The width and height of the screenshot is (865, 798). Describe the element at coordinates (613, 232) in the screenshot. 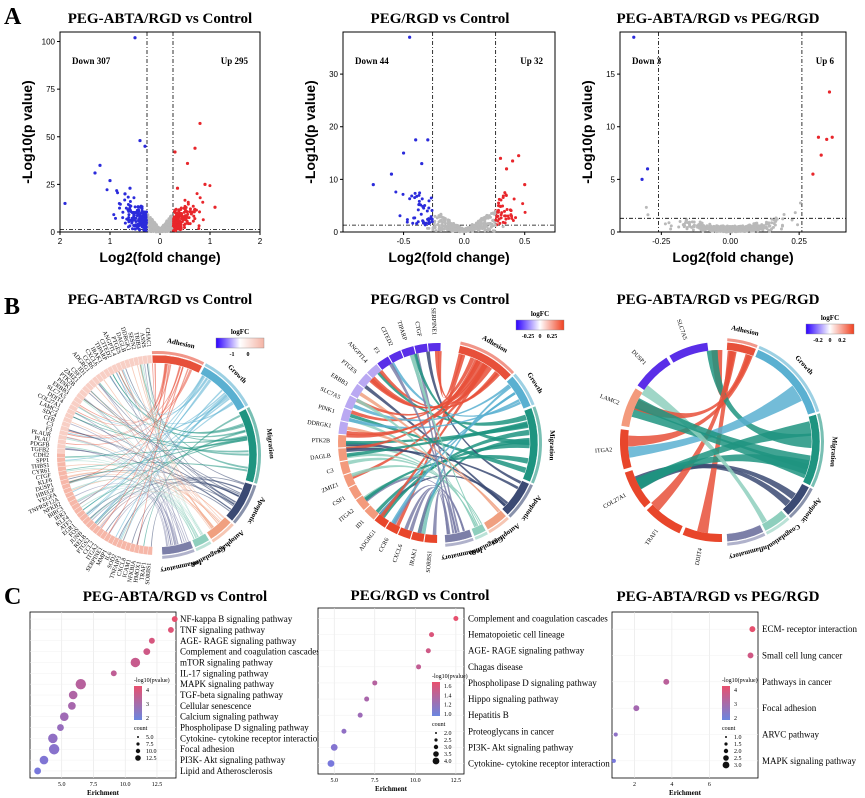

I see `y-tick-label: 0` at that location.